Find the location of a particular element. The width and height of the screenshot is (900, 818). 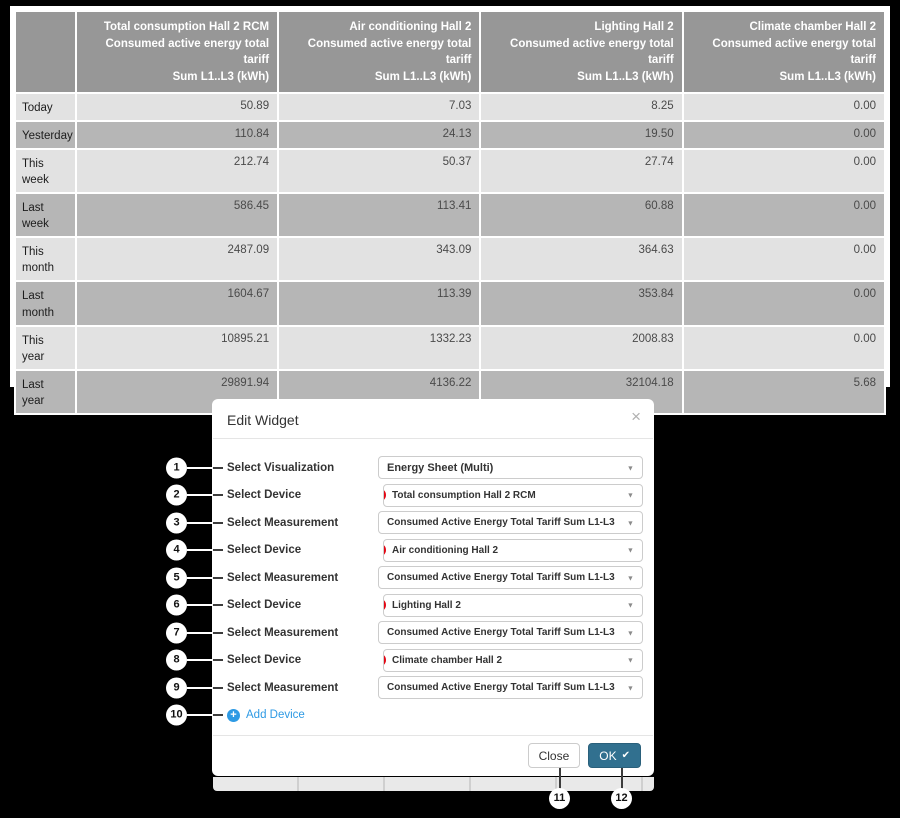

form-field-zone: Climate chamber Hall 2 ▼ is located at coordinates (510, 660).